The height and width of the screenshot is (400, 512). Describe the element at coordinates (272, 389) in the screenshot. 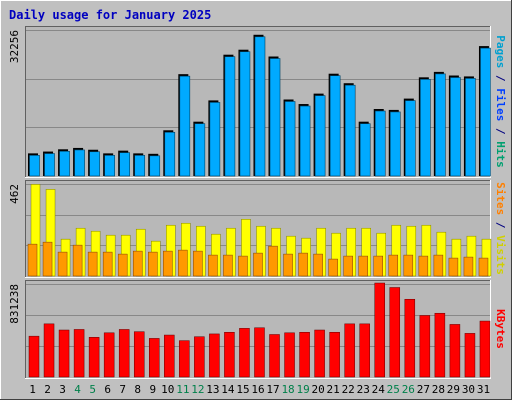

I see `day-label: 17` at that location.